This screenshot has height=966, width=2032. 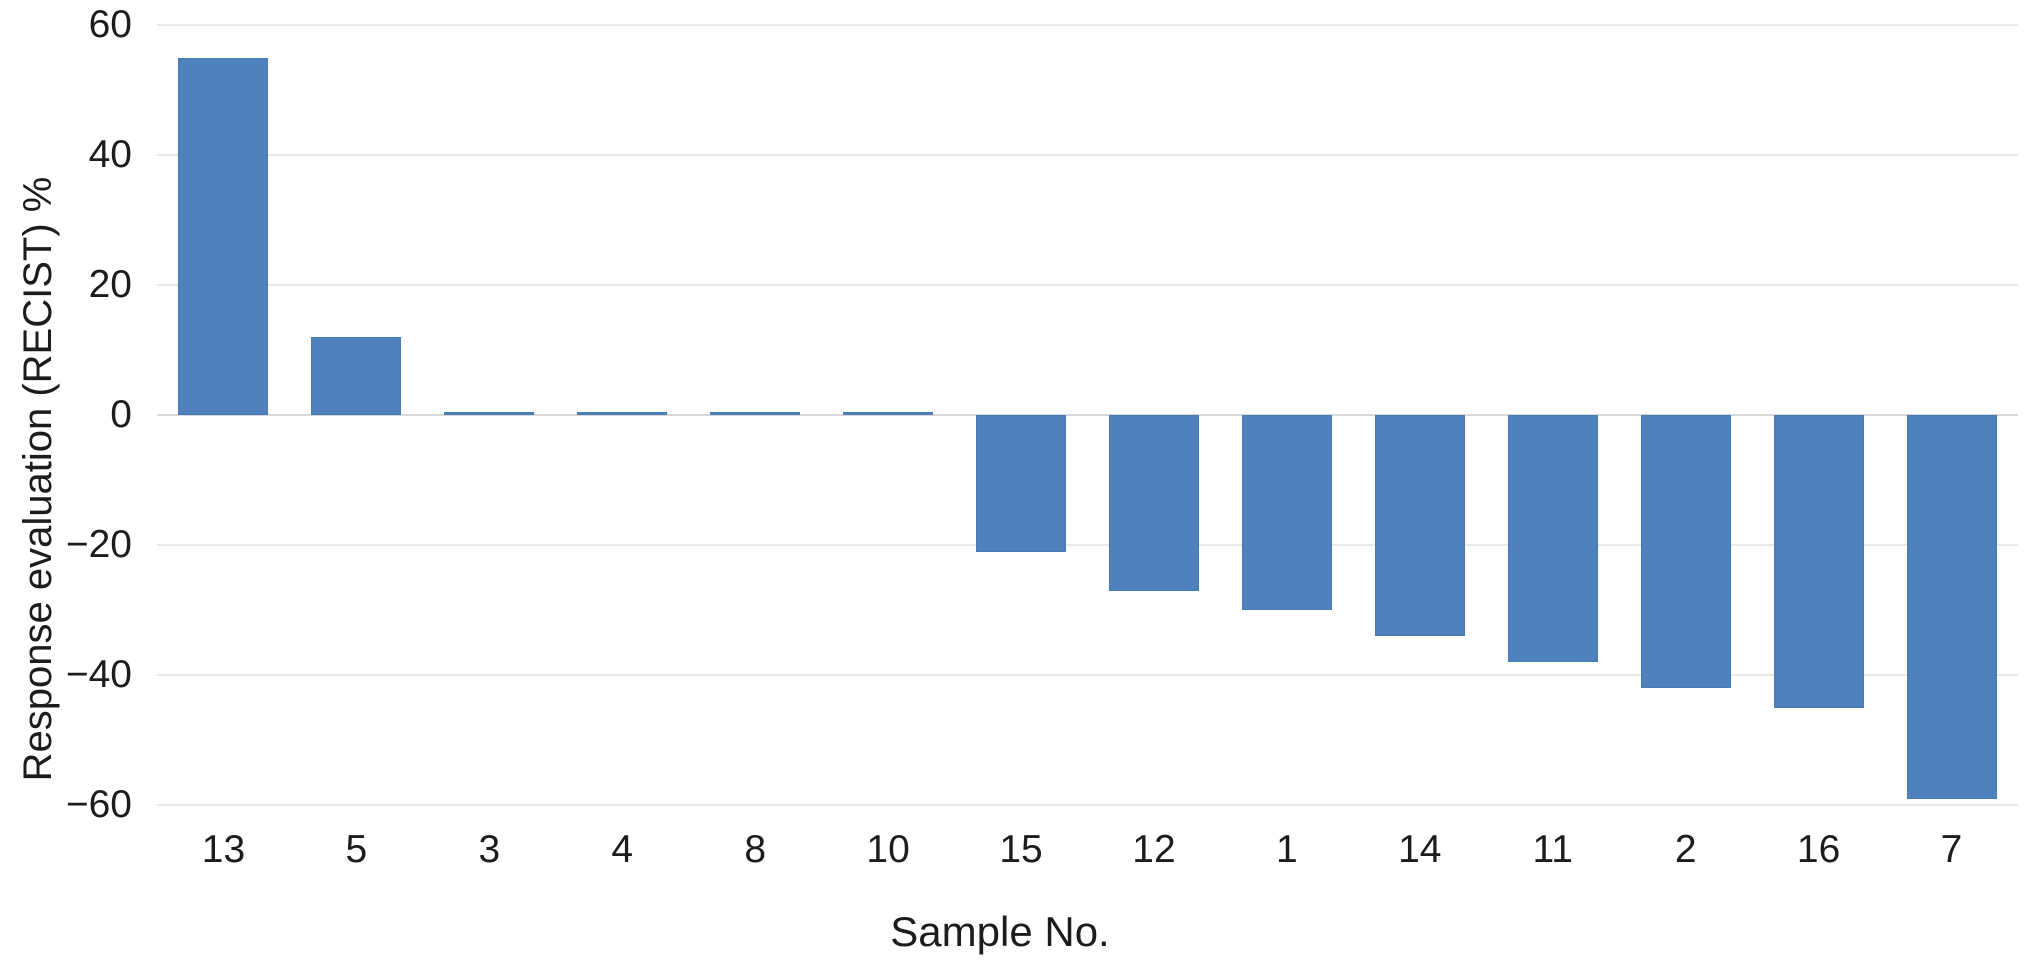 I want to click on zero-gridline, so click(x=1087, y=415).